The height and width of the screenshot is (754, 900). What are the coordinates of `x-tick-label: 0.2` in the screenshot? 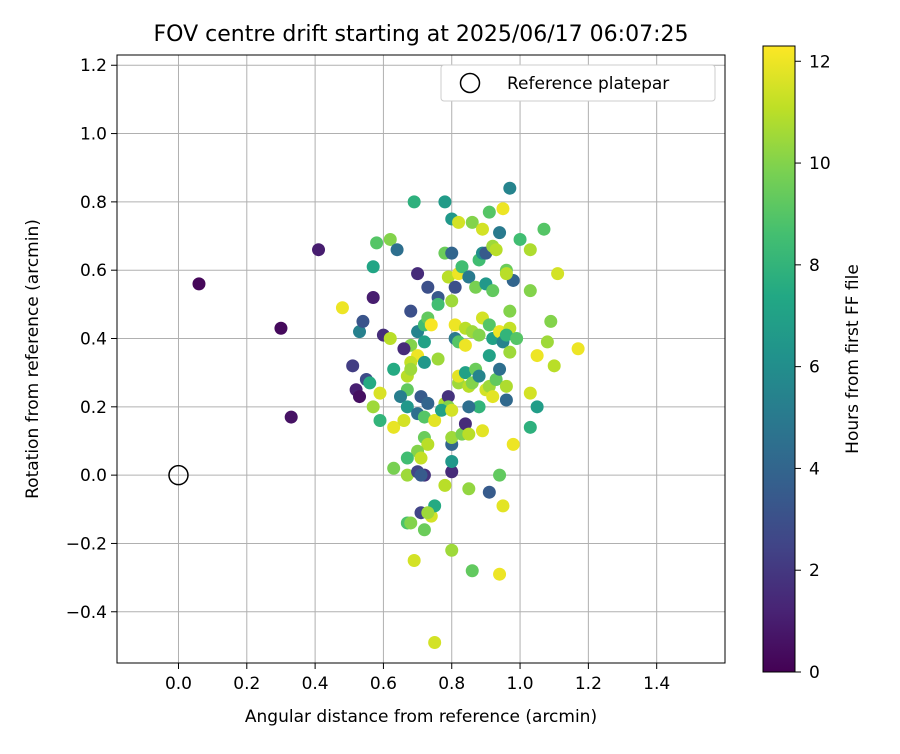 It's located at (246, 684).